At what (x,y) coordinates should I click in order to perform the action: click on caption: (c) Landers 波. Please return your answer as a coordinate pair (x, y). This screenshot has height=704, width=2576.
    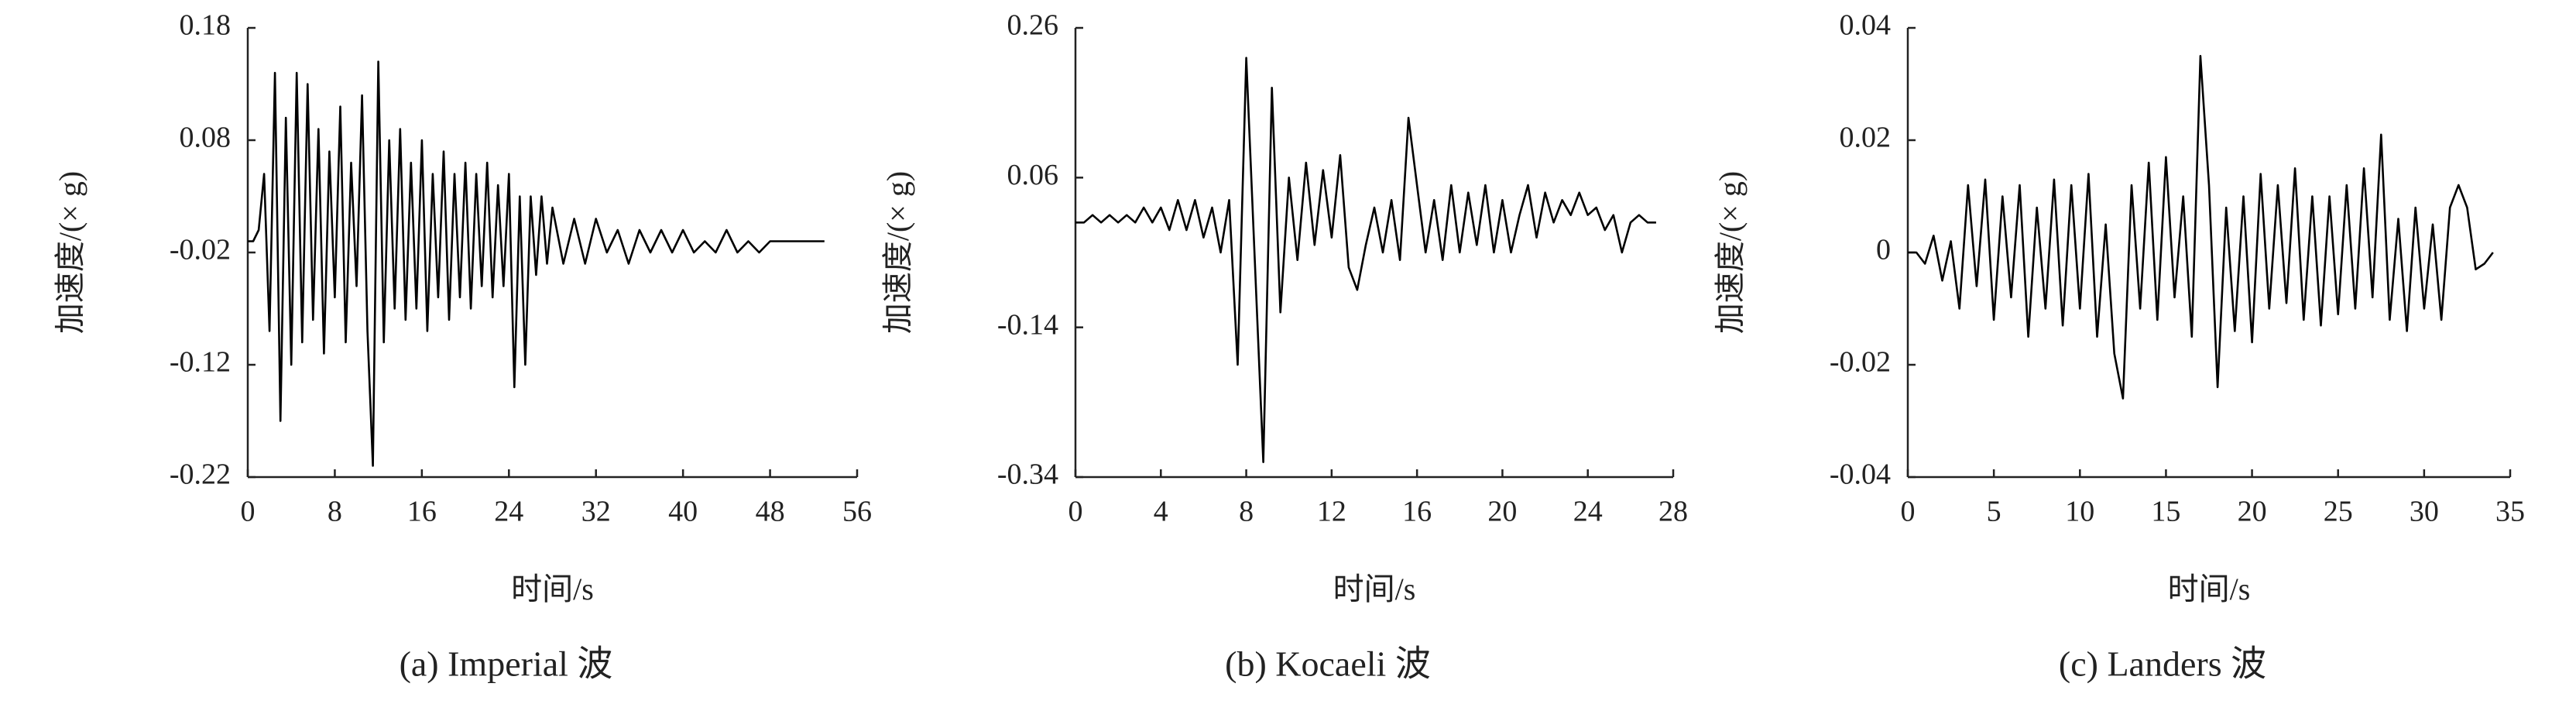
    Looking at the image, I should click on (2162, 664).